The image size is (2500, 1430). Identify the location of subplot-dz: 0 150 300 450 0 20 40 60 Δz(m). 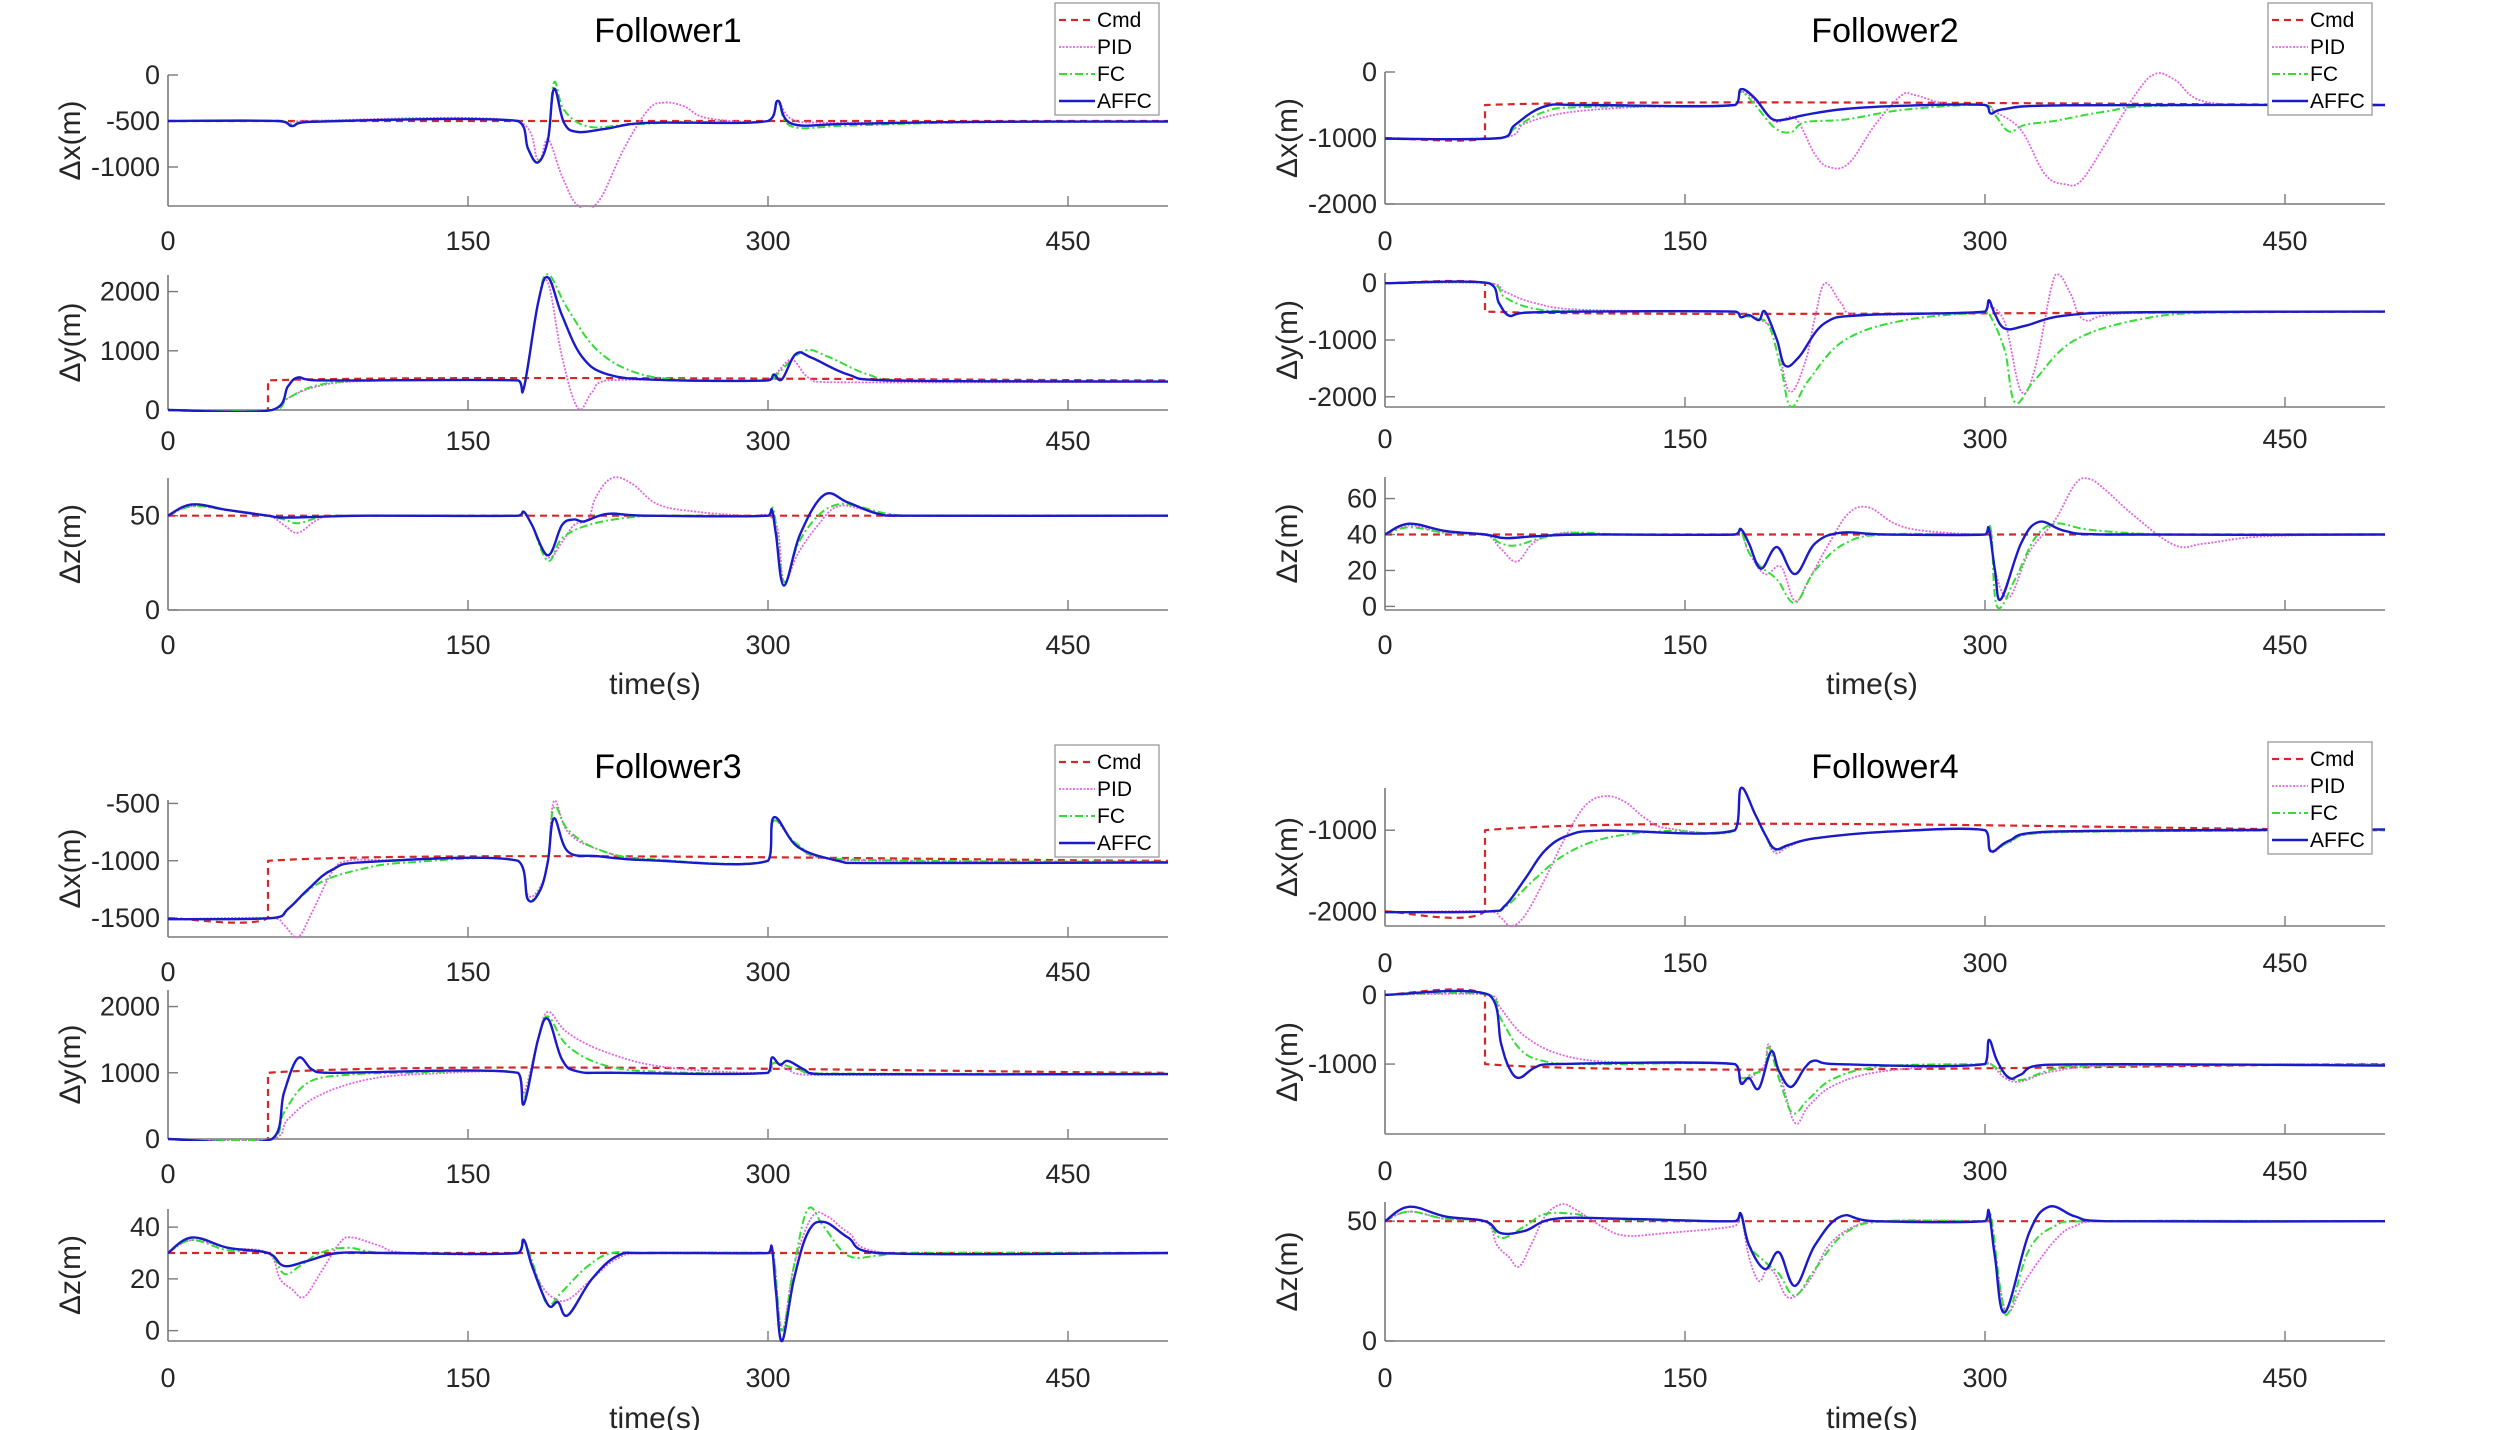
(1828, 568).